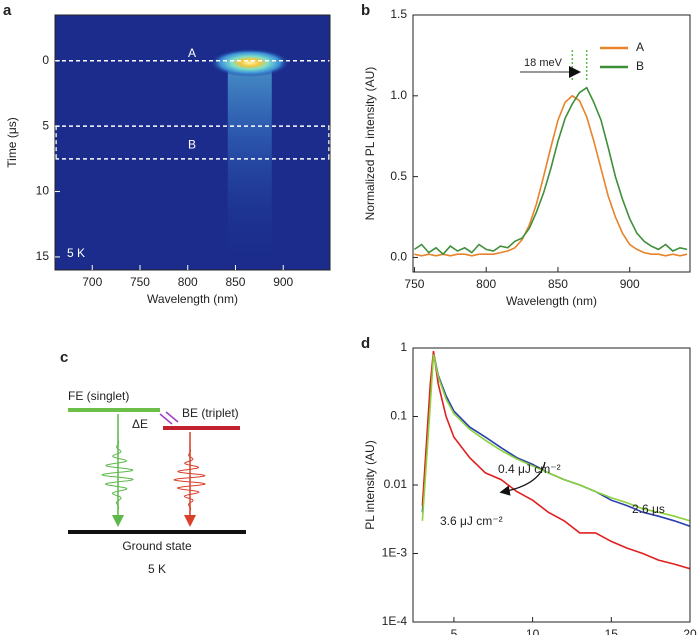 This screenshot has height=635, width=700. What do you see at coordinates (398, 257) in the screenshot?
I see `y-tick-label: 0.0` at bounding box center [398, 257].